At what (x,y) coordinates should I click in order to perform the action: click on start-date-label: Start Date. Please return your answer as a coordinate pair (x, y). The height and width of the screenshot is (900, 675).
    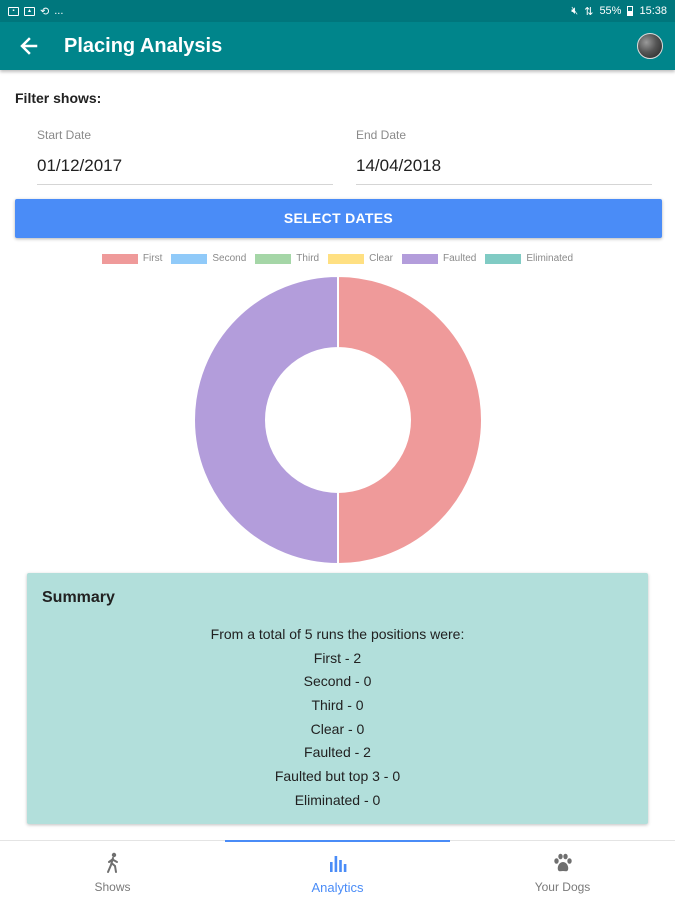
    Looking at the image, I should click on (64, 135).